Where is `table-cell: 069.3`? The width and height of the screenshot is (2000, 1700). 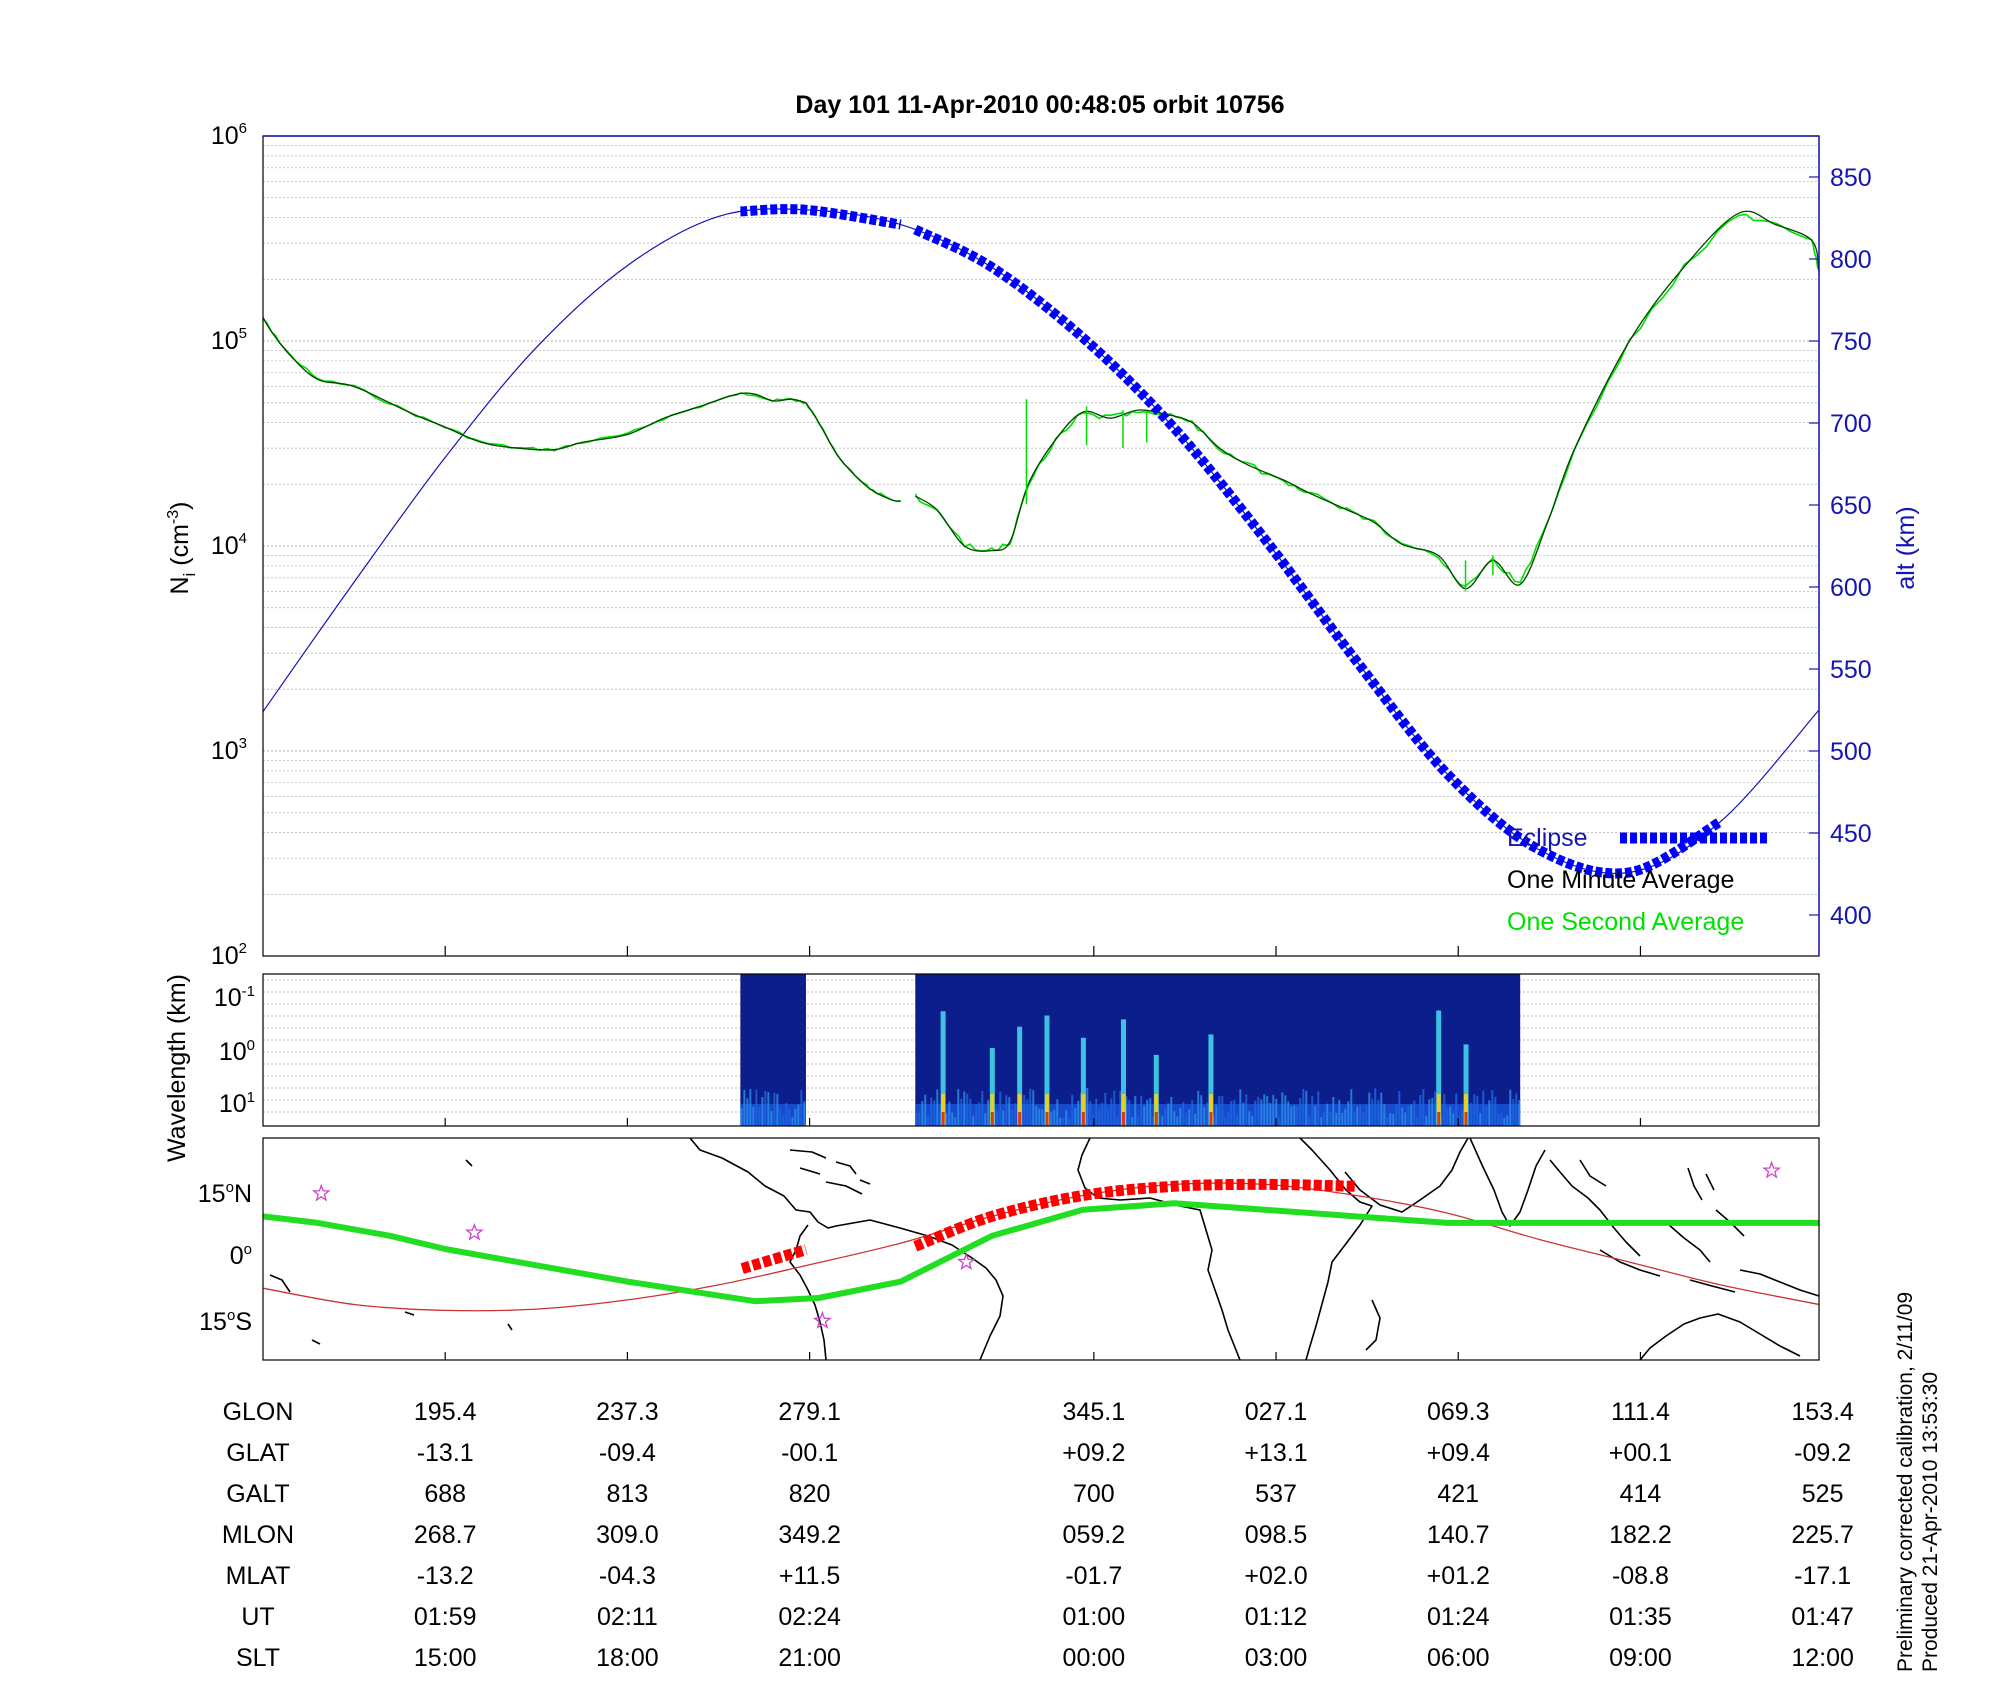 table-cell: 069.3 is located at coordinates (1458, 1412).